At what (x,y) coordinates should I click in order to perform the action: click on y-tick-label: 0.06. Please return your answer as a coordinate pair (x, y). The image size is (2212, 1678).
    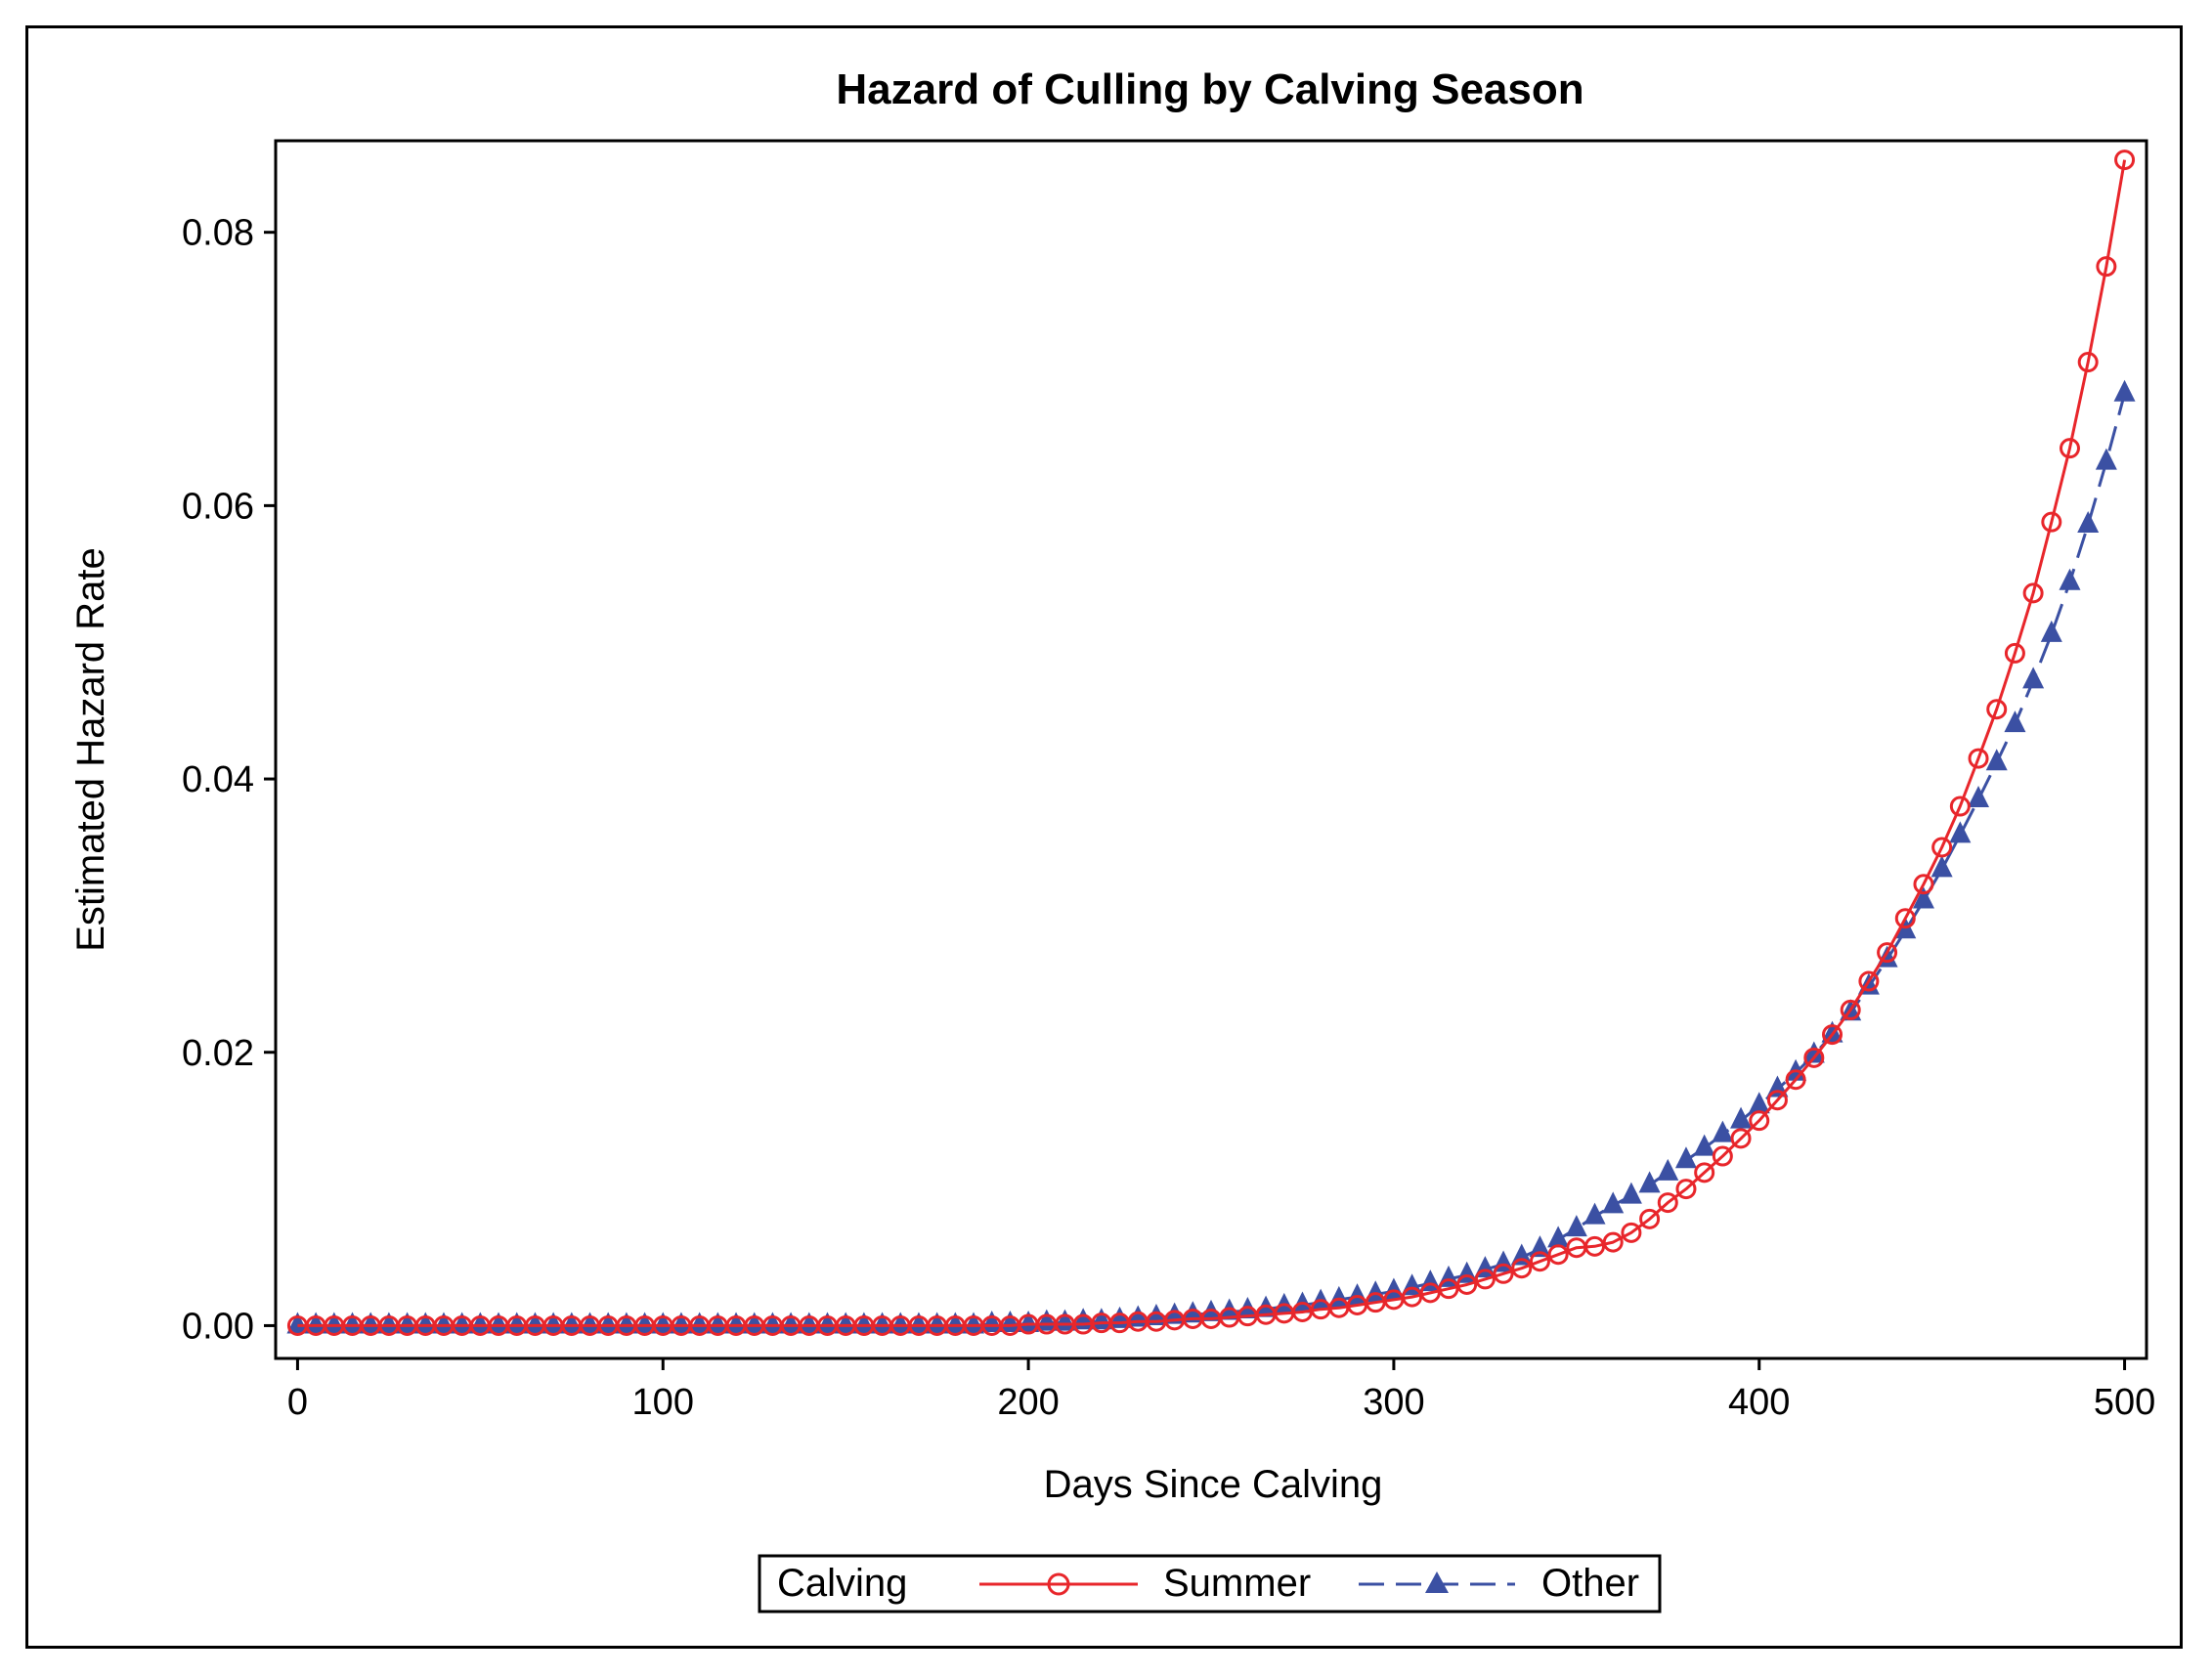
    Looking at the image, I should click on (218, 506).